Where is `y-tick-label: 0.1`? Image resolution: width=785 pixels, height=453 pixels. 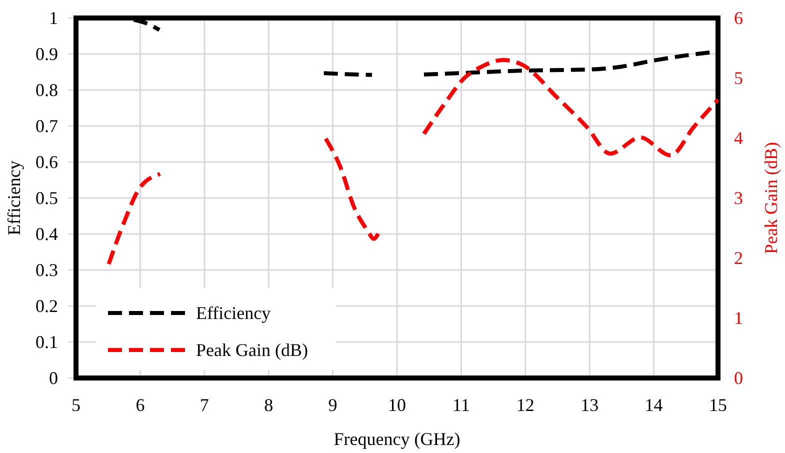
y-tick-label: 0.1 is located at coordinates (47, 342).